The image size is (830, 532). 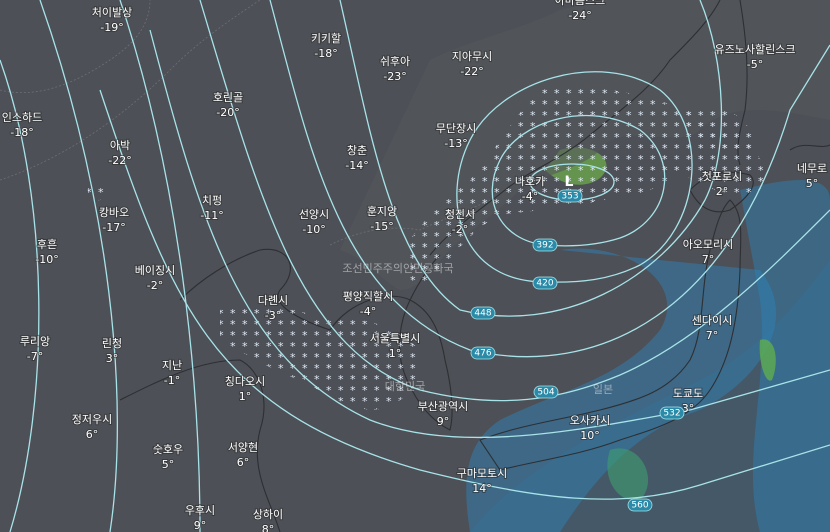 I want to click on place-name: 청진시, so click(x=460, y=214).